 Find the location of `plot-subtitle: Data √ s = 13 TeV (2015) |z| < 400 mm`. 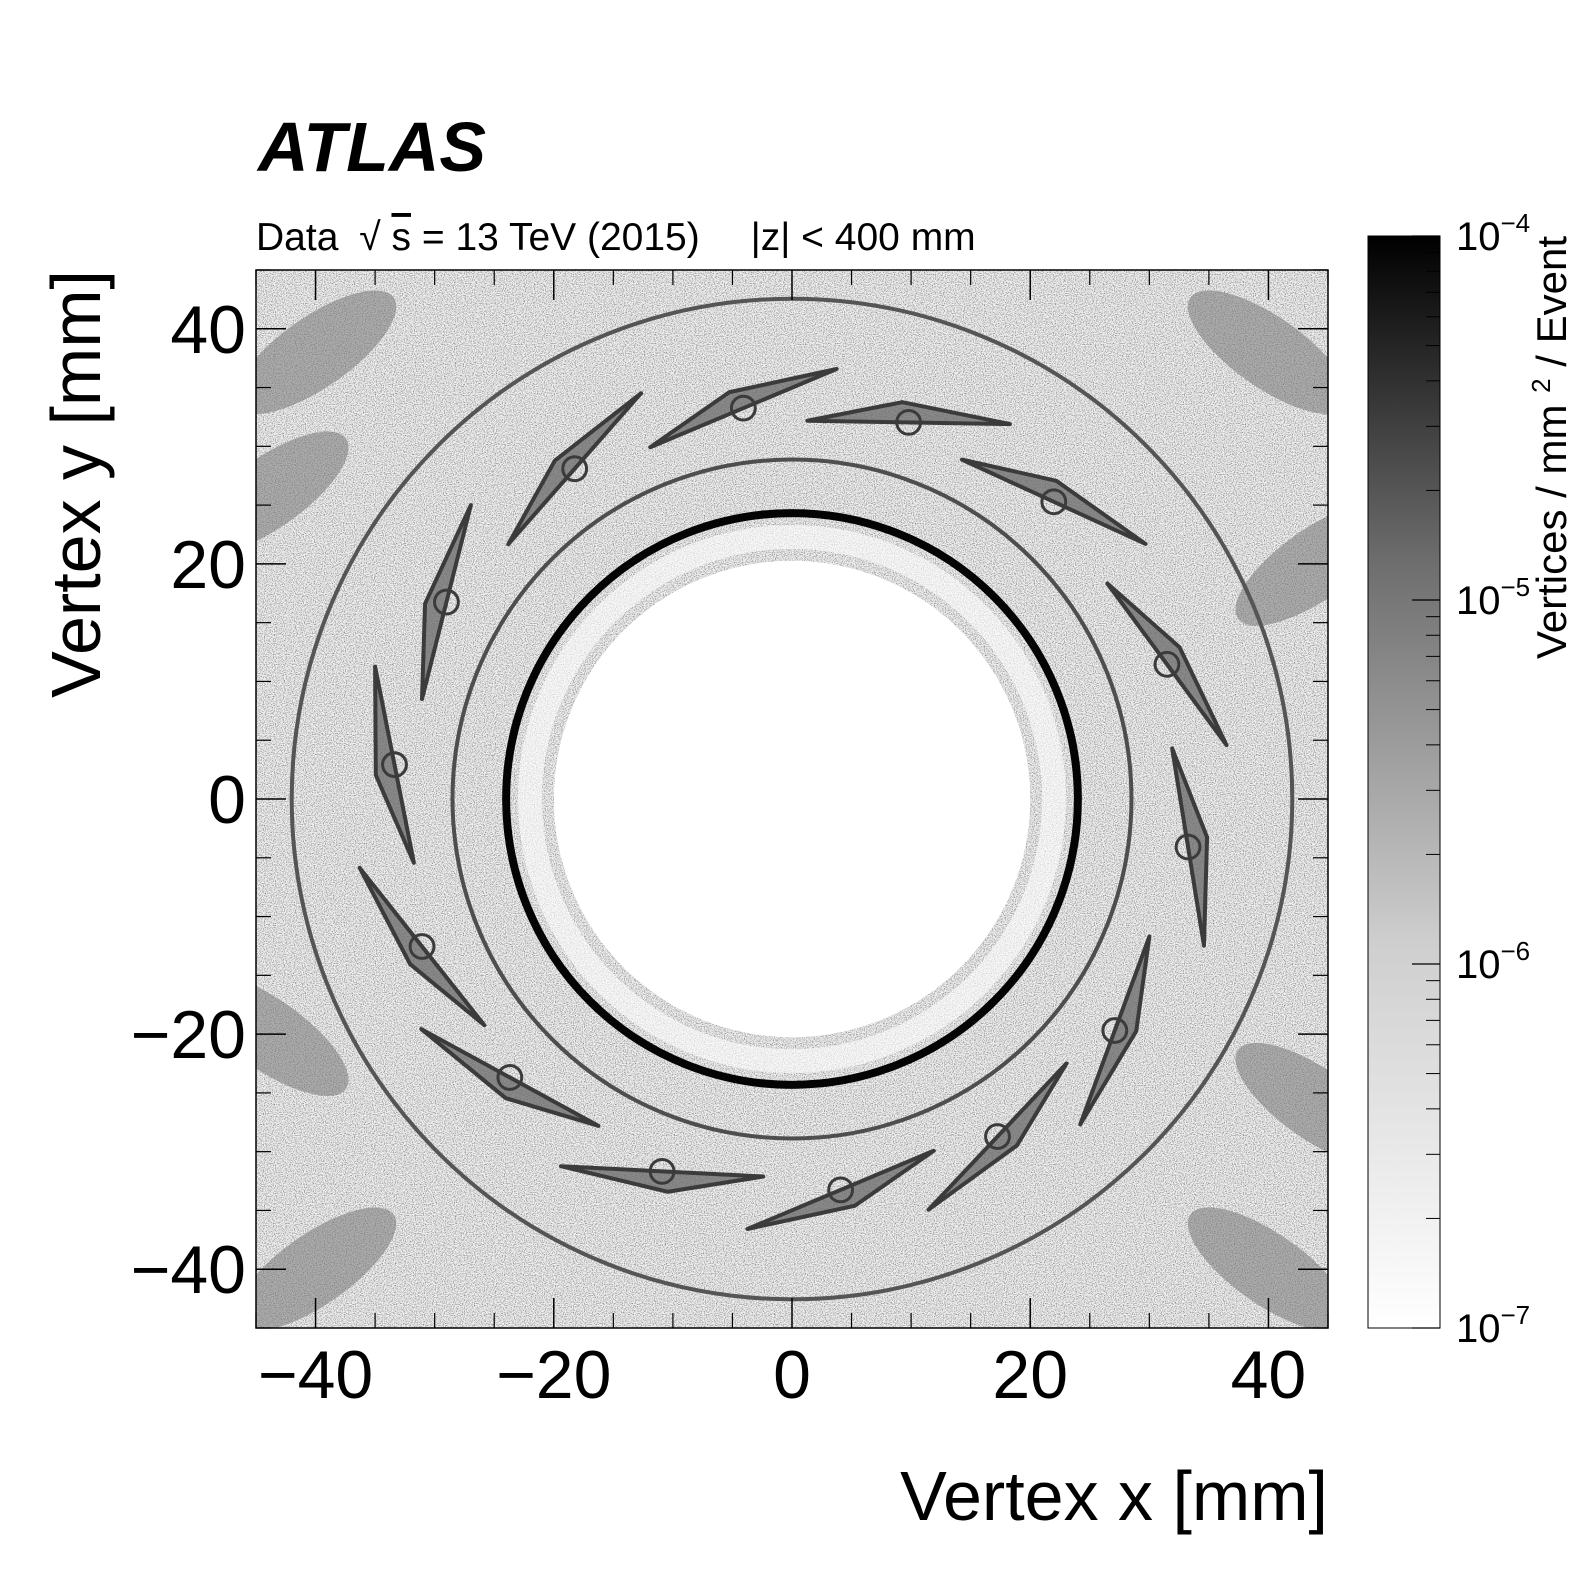

plot-subtitle: Data √ s = 13 TeV (2015) |z| < 400 mm is located at coordinates (616, 237).